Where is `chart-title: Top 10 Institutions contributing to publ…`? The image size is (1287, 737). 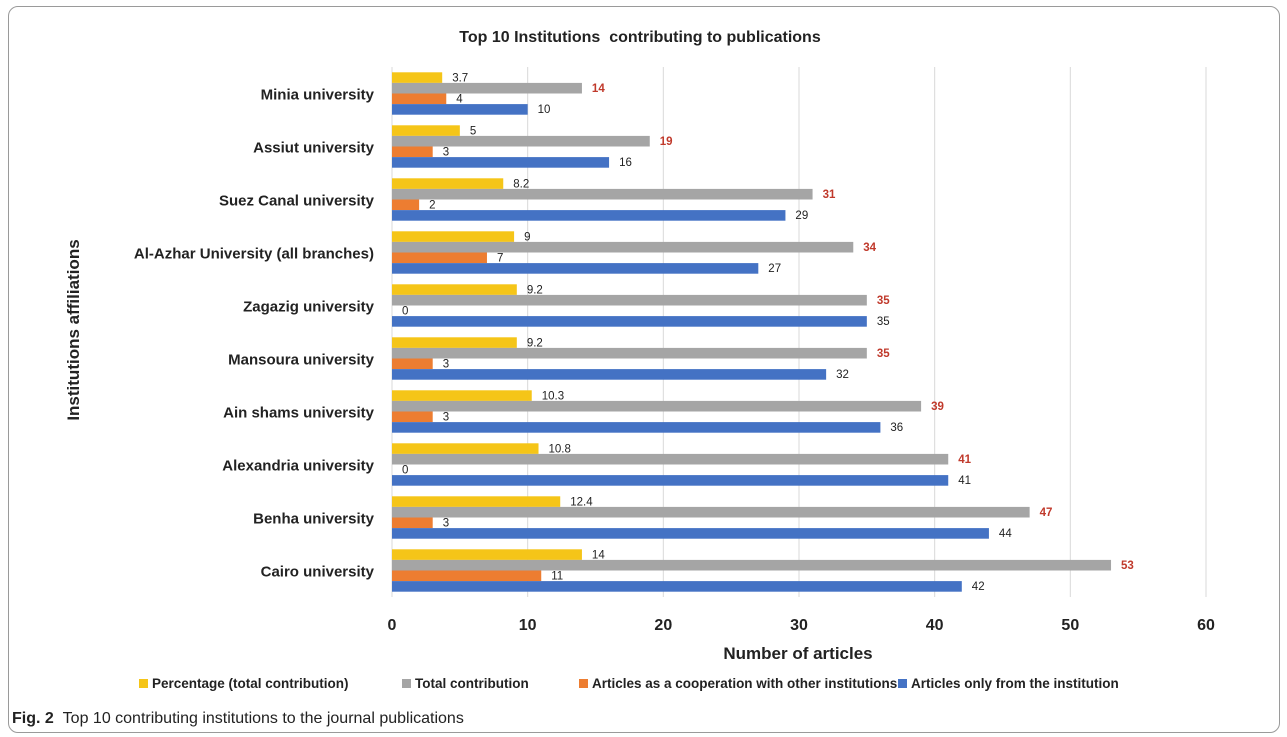 chart-title: Top 10 Institutions contributing to publ… is located at coordinates (640, 37).